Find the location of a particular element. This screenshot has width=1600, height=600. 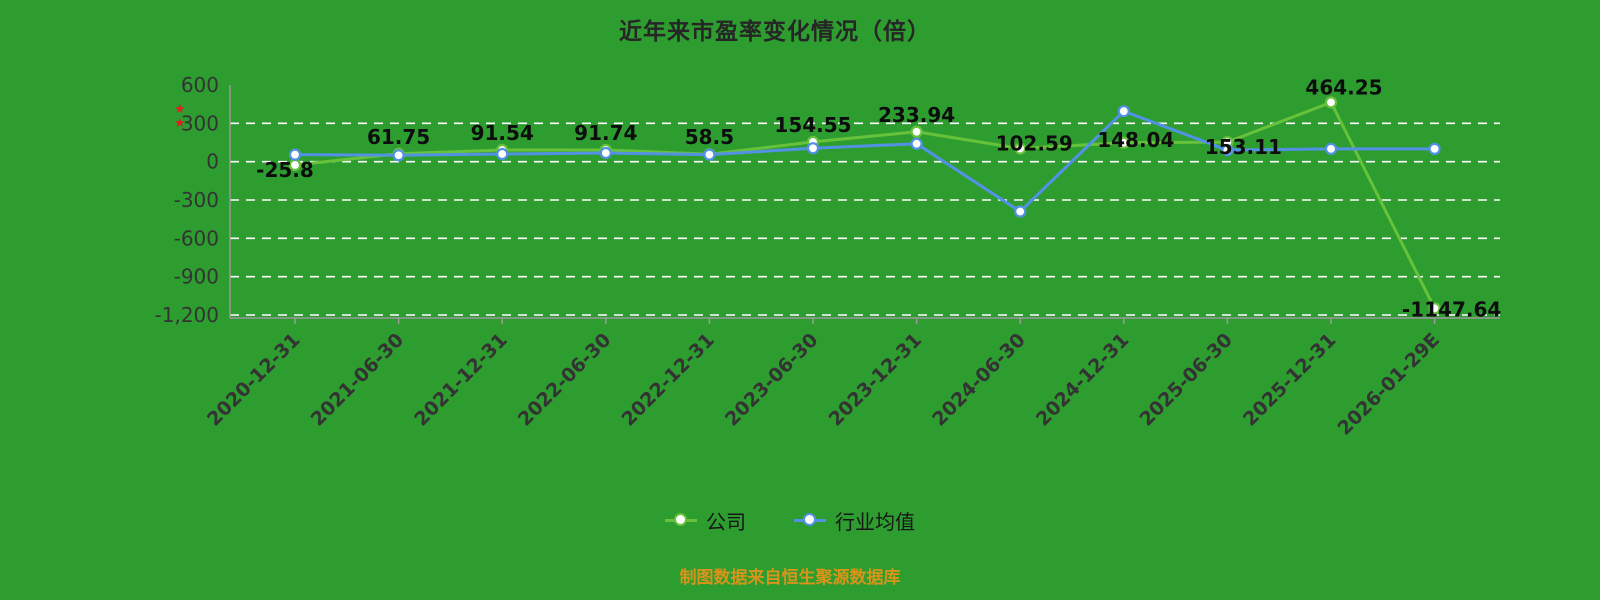

x-axis-label: 2024-06-30 is located at coordinates (979, 380).